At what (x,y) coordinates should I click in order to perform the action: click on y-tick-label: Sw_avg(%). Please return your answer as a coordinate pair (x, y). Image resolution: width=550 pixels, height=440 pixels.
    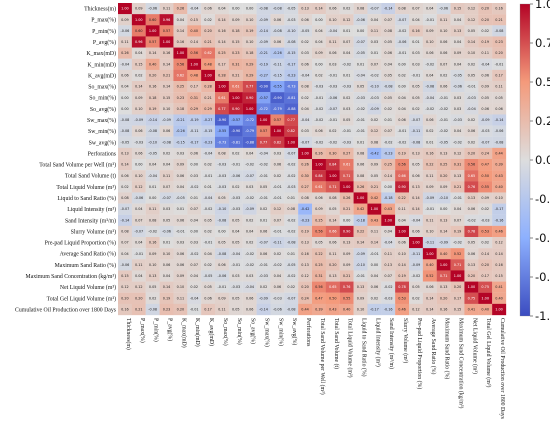
    Looking at the image, I should click on (102, 142).